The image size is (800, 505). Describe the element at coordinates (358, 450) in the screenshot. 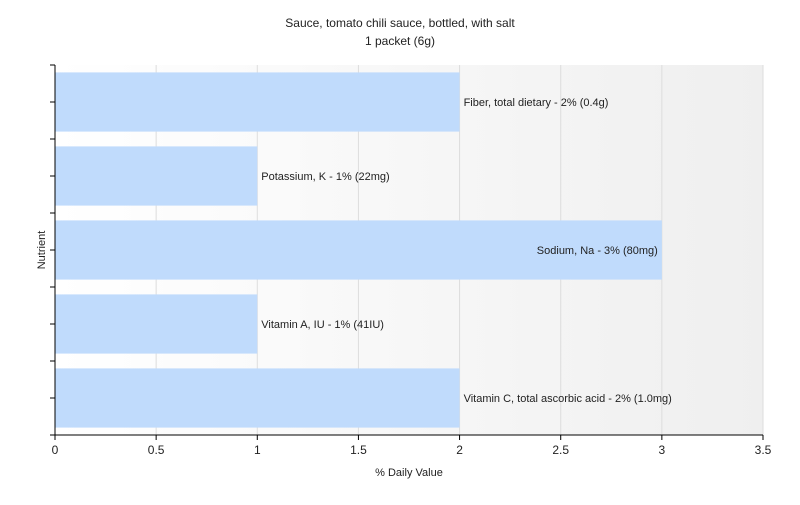

I see `x-tick-label: 1.5` at that location.